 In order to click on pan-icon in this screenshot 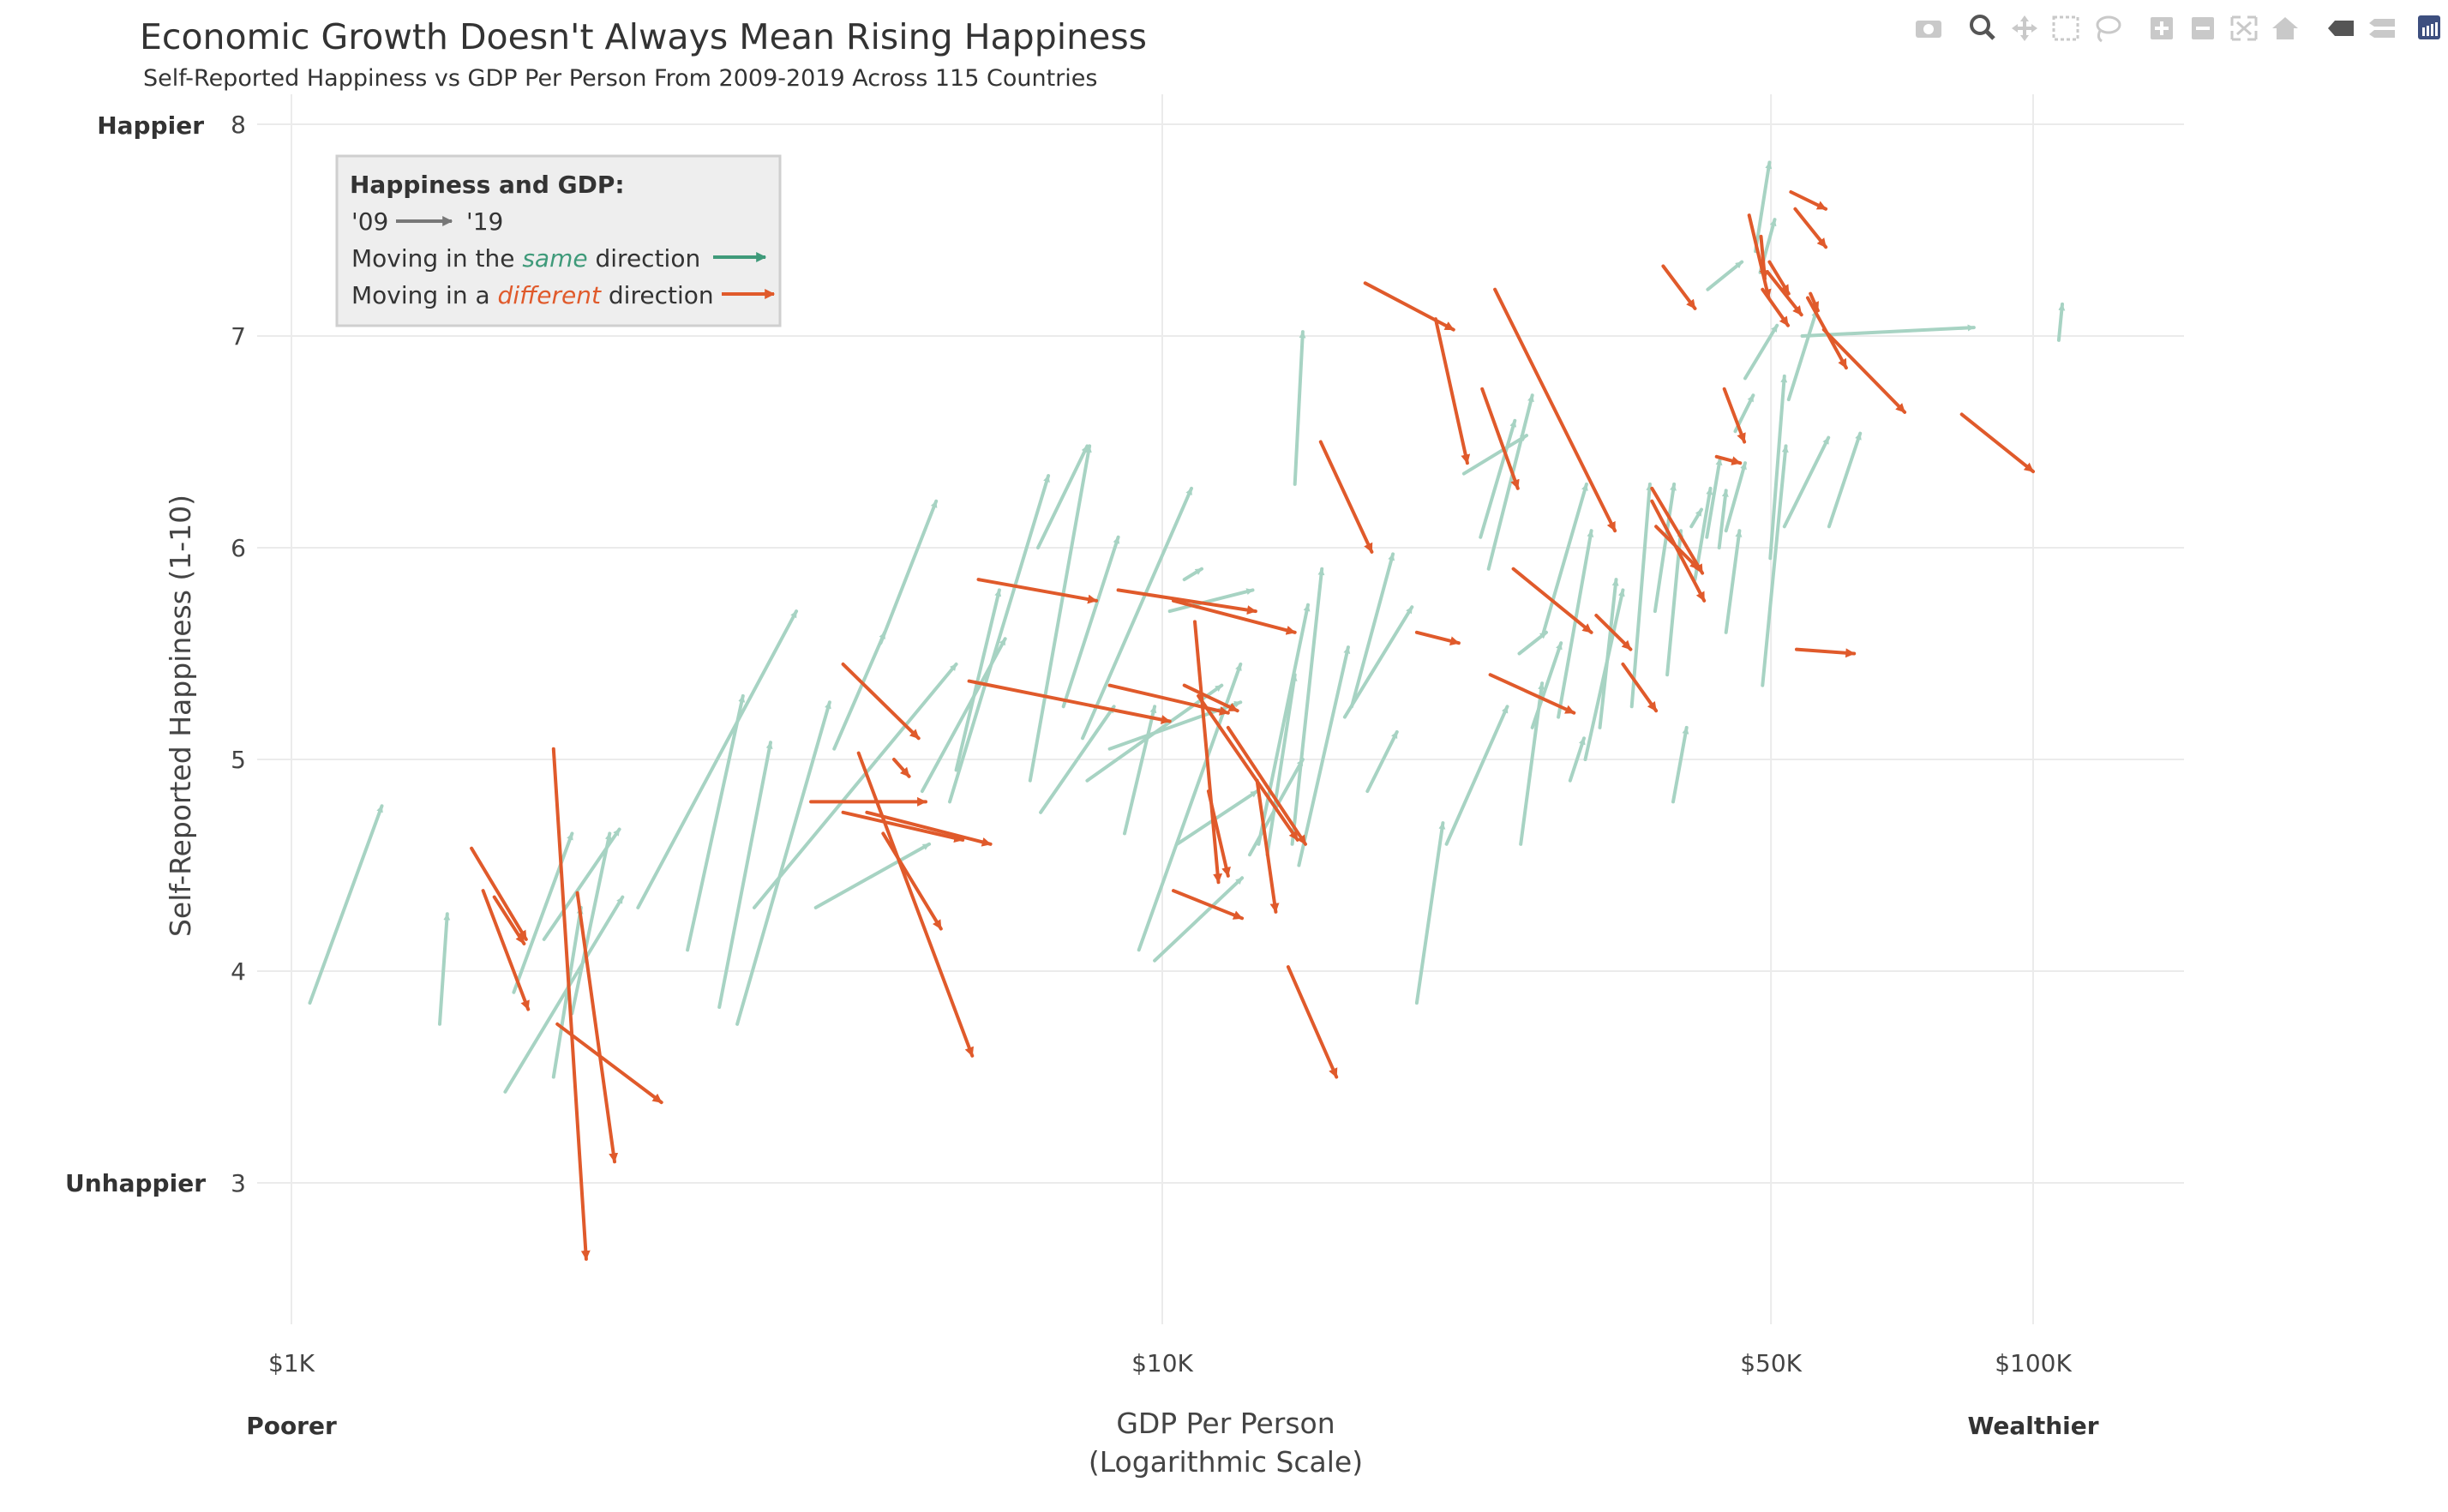, I will do `click(2025, 28)`.